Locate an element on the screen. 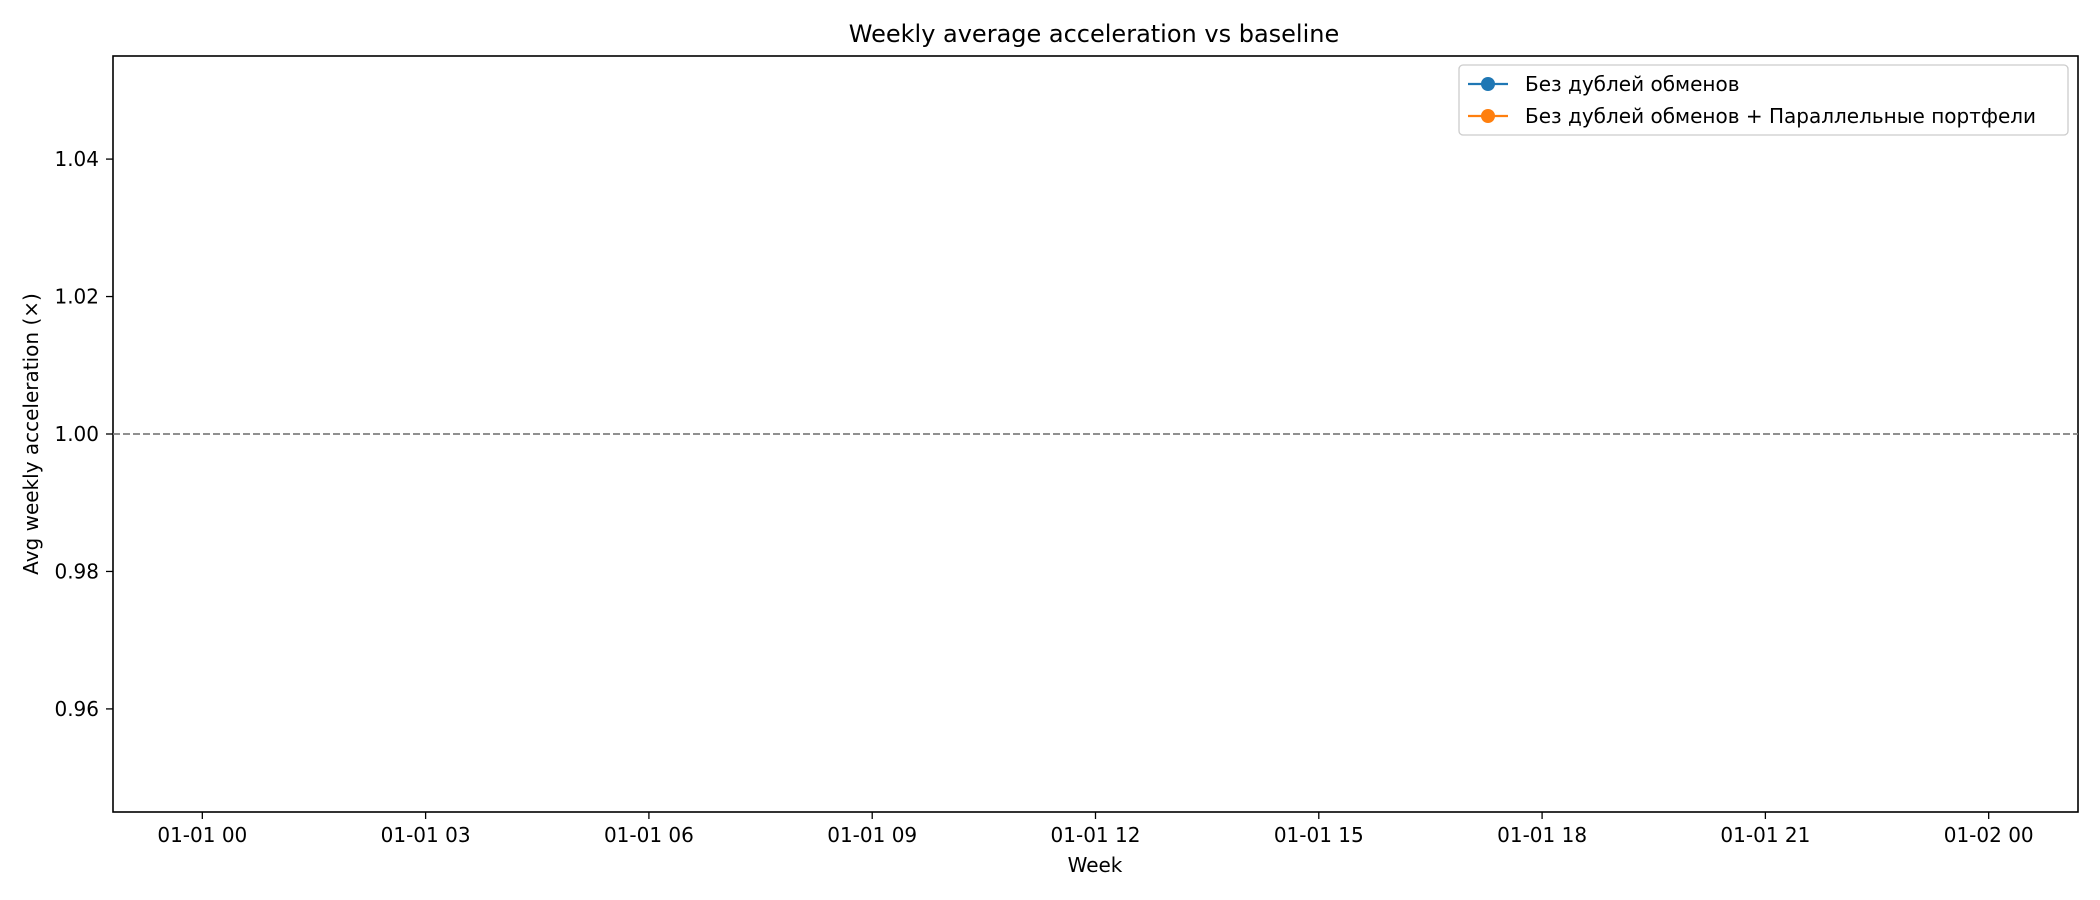 This screenshot has height=900, width=2100. x-axis-label: Week is located at coordinates (1095, 865).